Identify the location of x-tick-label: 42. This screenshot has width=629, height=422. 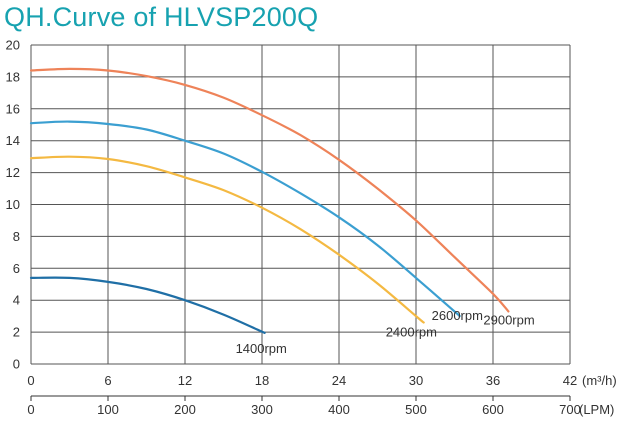
(570, 380).